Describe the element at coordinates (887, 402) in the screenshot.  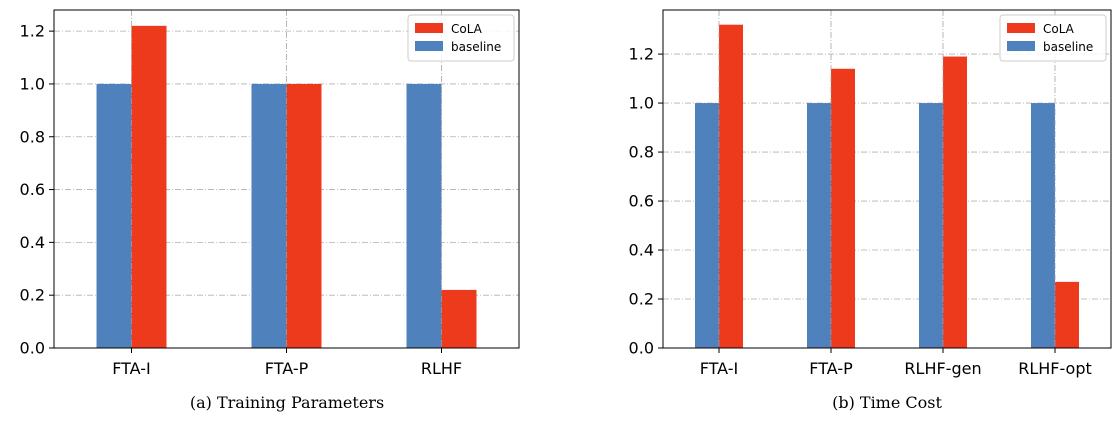
I see `chart-caption: (b) Time Cost` at that location.